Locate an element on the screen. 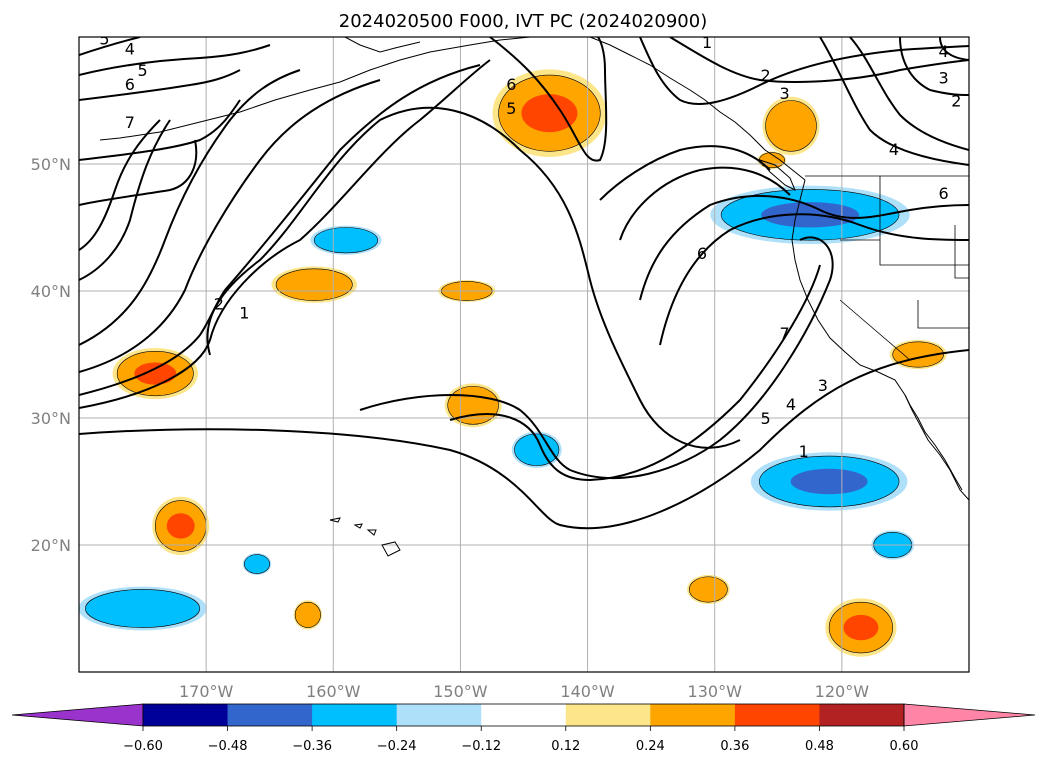 Image resolution: width=1047 pixels, height=765 pixels. colorbar-tick-label: −0.24 is located at coordinates (397, 746).